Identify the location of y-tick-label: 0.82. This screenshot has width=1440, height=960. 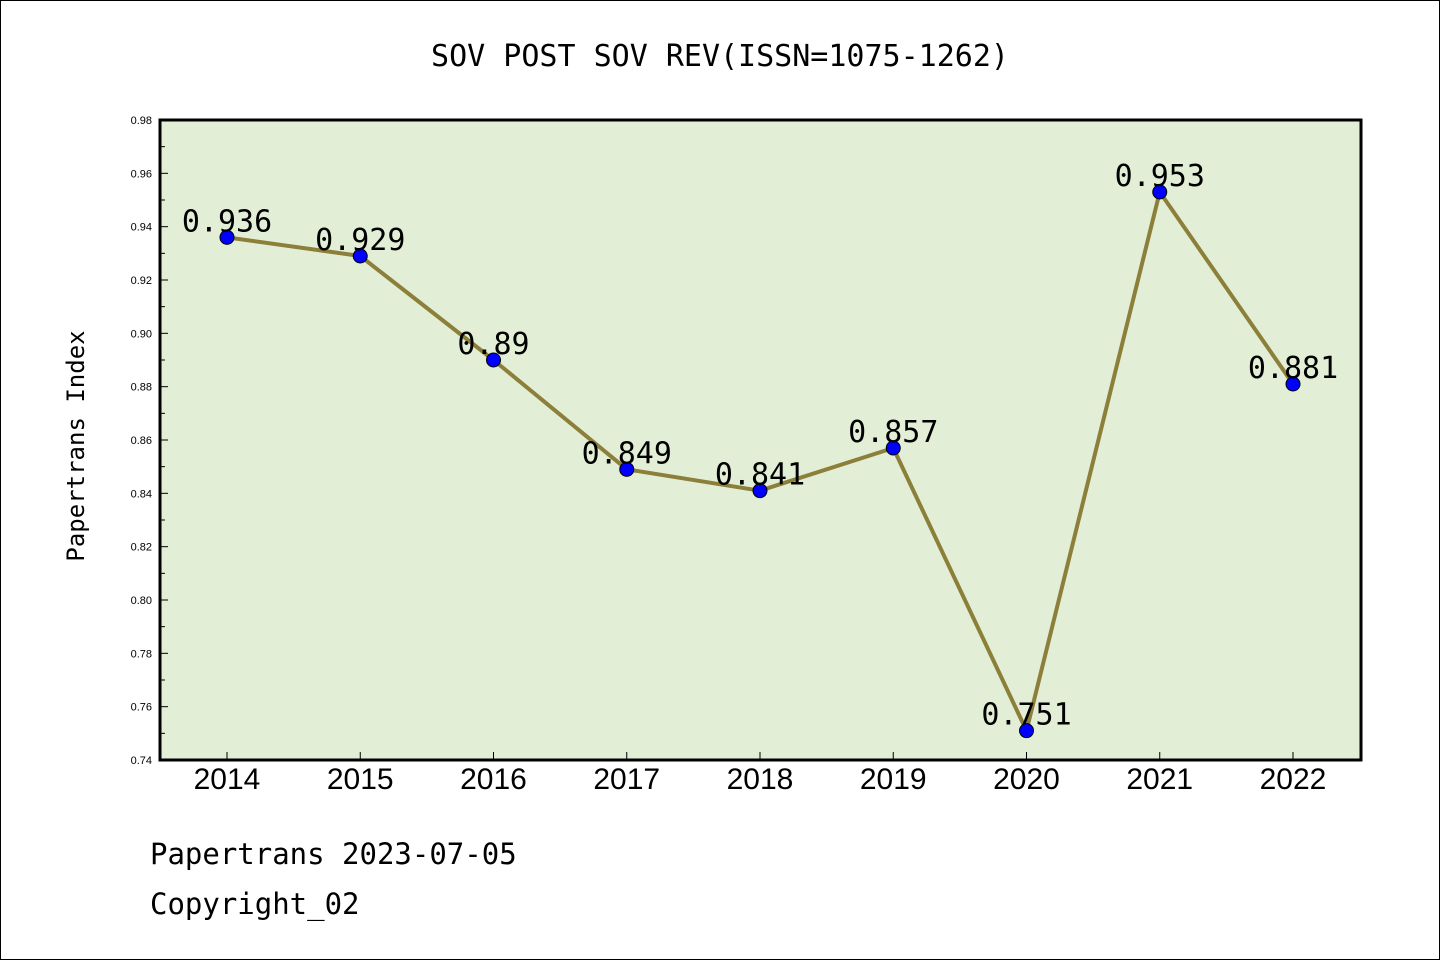
(141, 548).